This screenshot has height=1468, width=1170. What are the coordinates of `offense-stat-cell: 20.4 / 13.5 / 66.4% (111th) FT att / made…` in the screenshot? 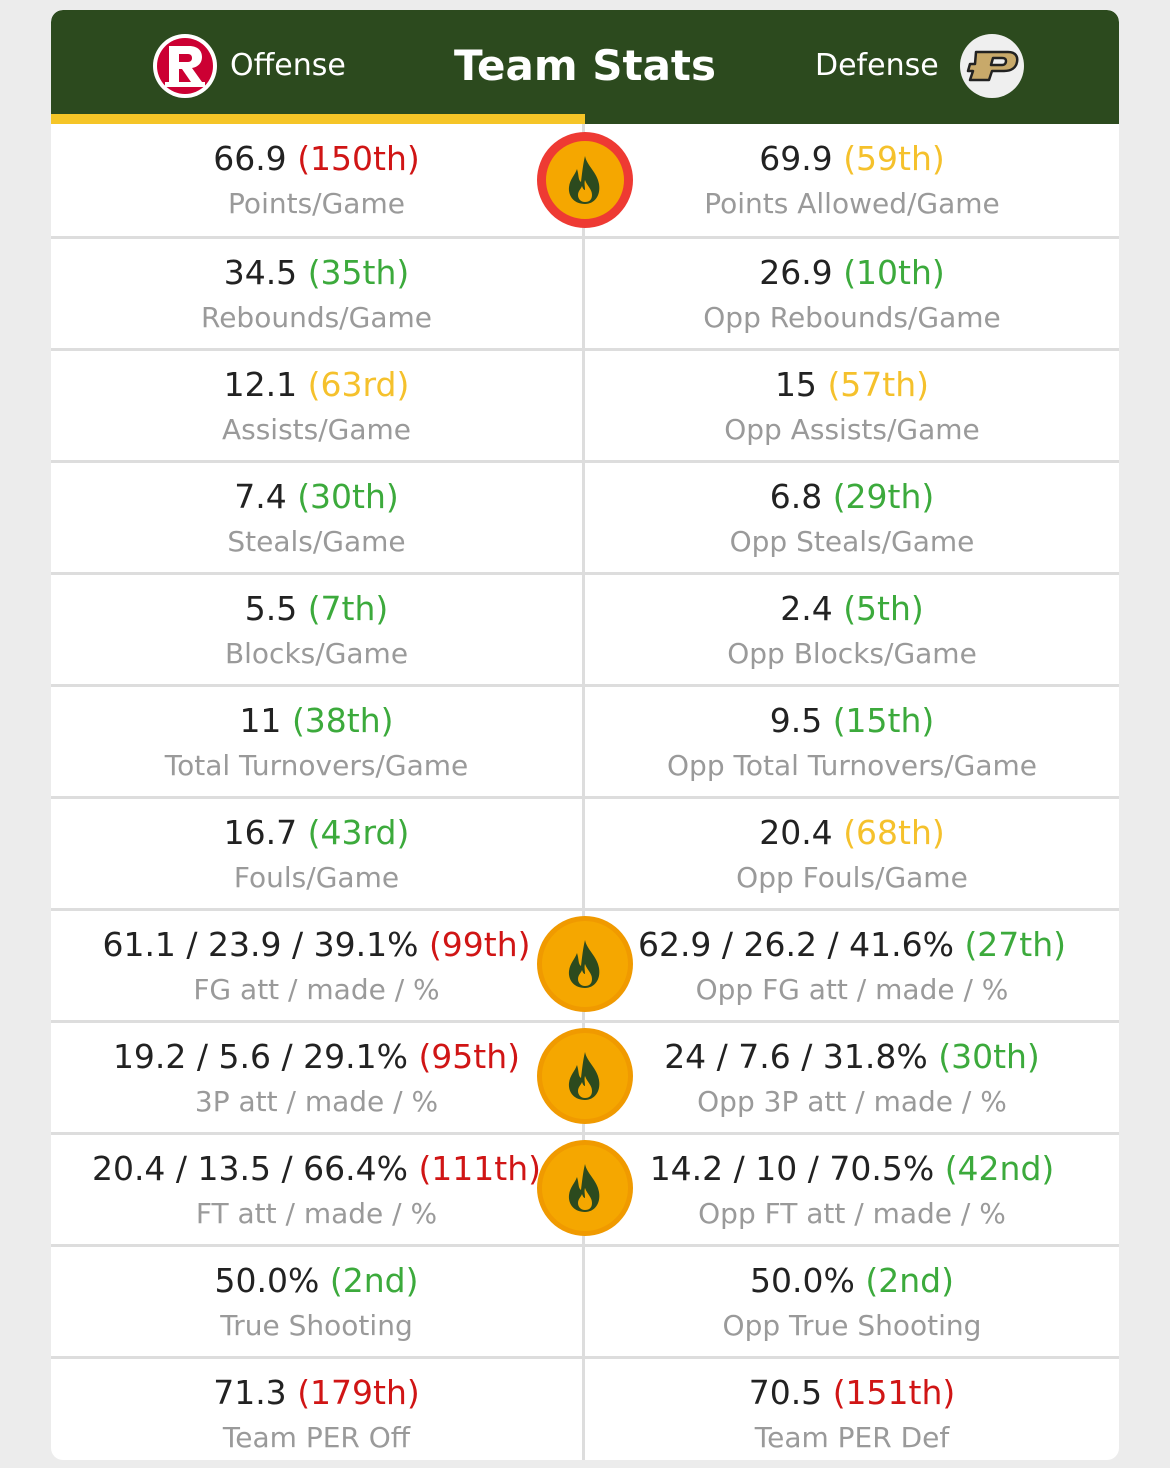 It's located at (318, 1189).